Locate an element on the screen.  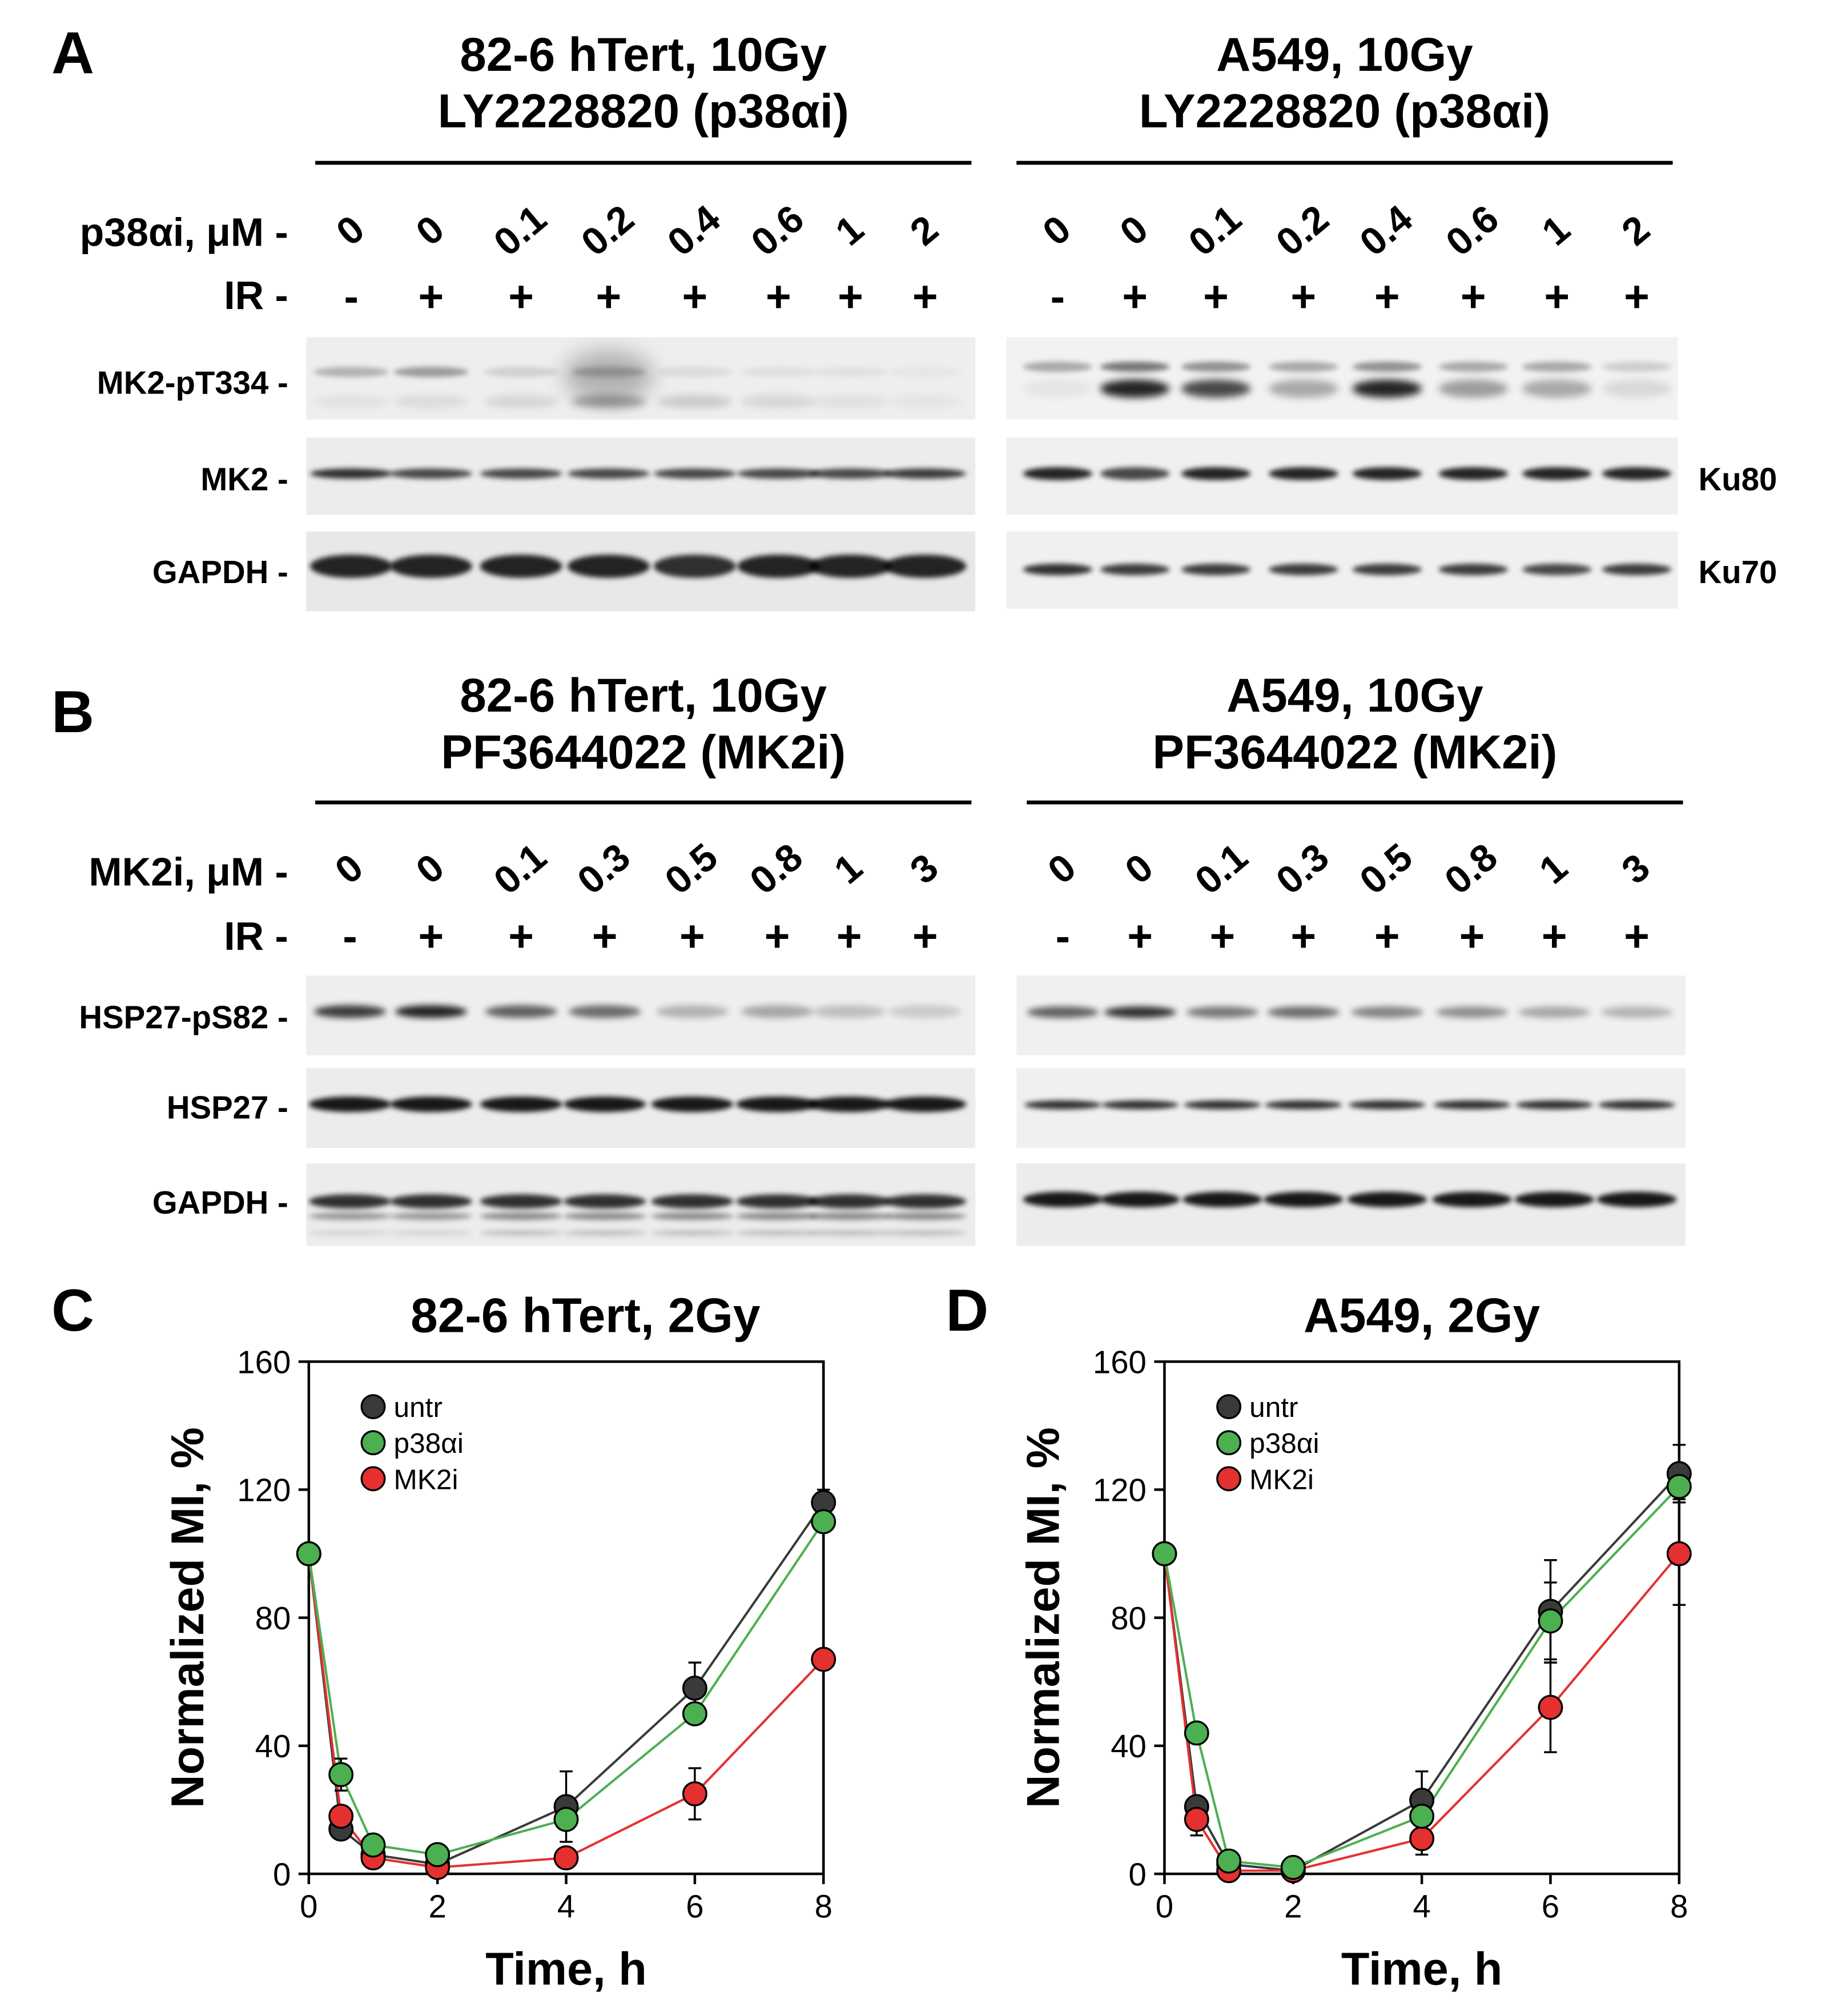
x-tick-label: 2 is located at coordinates (438, 1907).